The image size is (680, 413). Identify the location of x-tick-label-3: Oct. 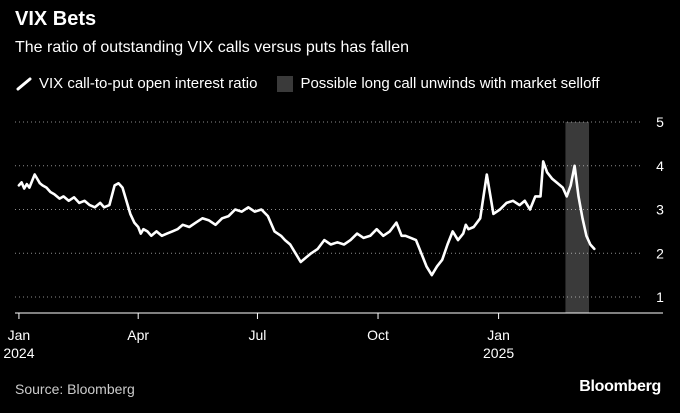
(378, 335).